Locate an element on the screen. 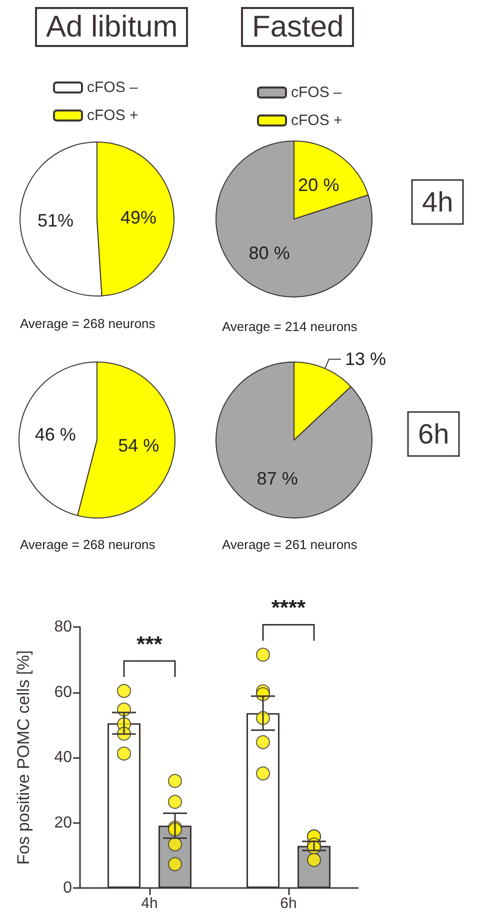 This screenshot has width=478, height=919. data-label: 80 % is located at coordinates (269, 252).